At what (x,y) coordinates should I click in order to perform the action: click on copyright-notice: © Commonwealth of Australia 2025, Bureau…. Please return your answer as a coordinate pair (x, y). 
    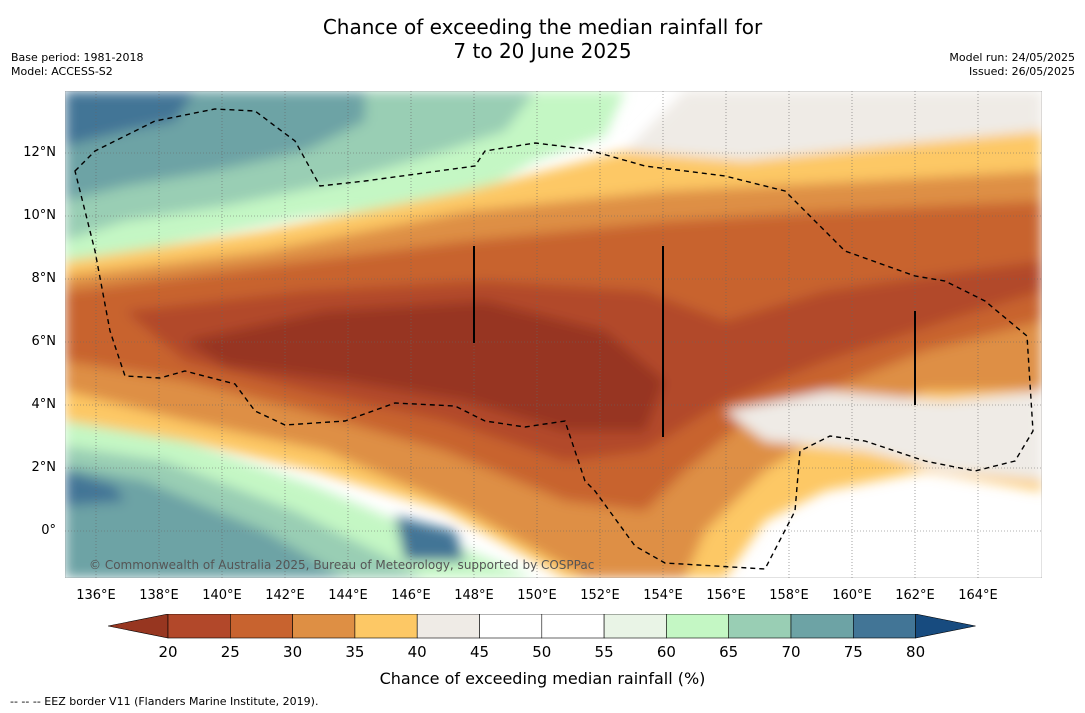
    Looking at the image, I should click on (342, 565).